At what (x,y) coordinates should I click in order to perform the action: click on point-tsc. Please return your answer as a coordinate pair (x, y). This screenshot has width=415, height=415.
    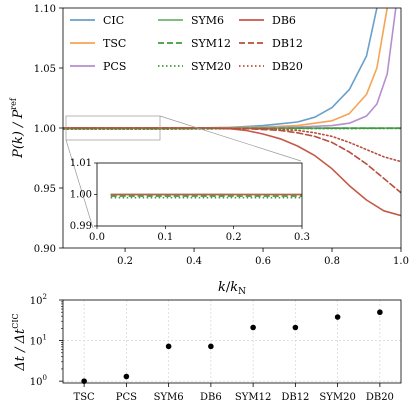
    Looking at the image, I should click on (84, 381).